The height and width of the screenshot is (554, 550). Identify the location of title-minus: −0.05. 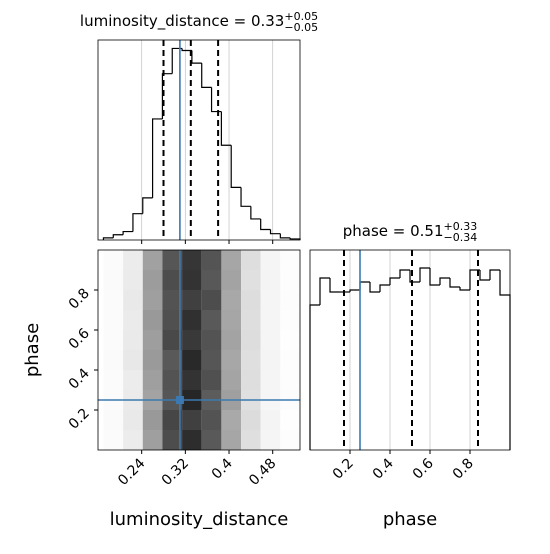
(301, 27).